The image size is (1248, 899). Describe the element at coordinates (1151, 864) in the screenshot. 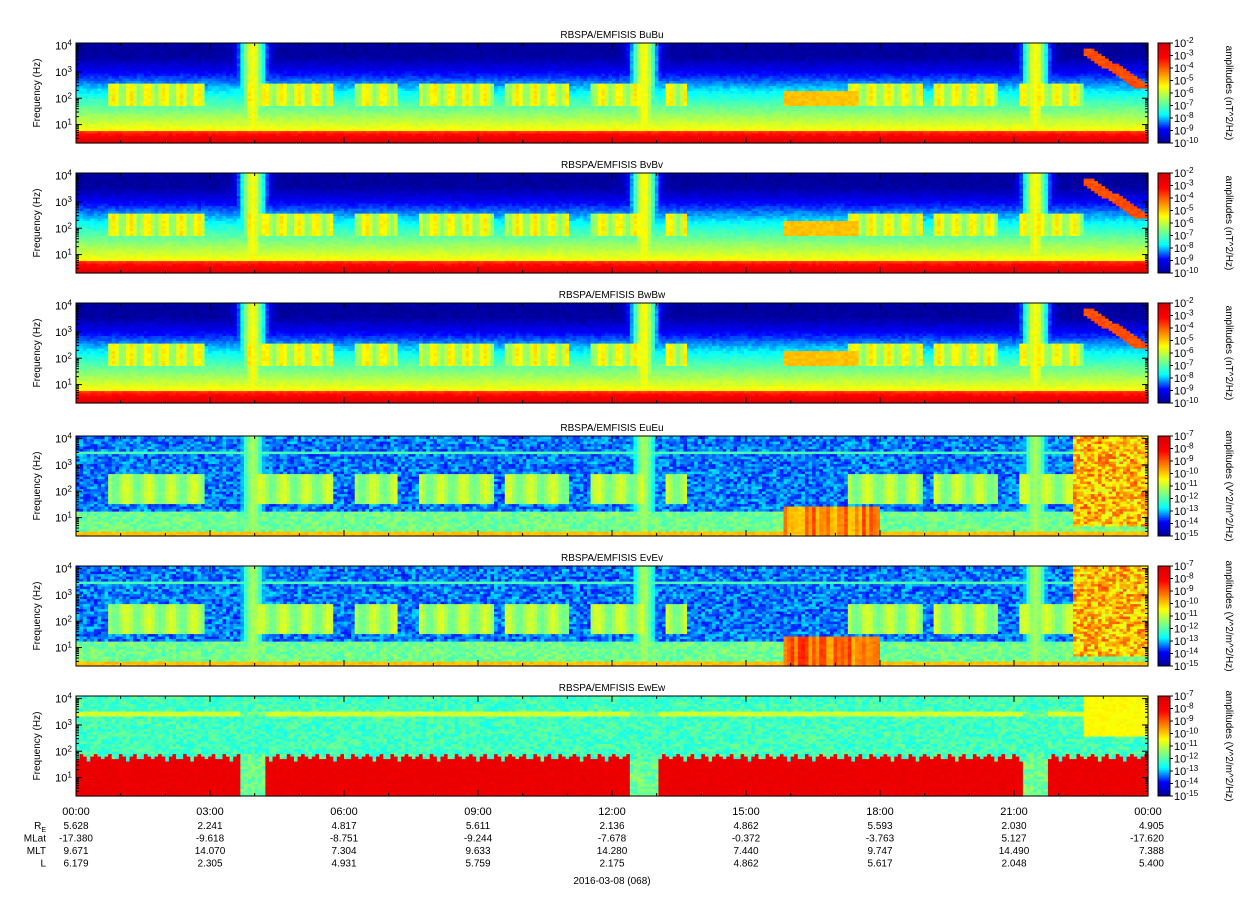

I see `ephemeris-value: 5.400` at that location.